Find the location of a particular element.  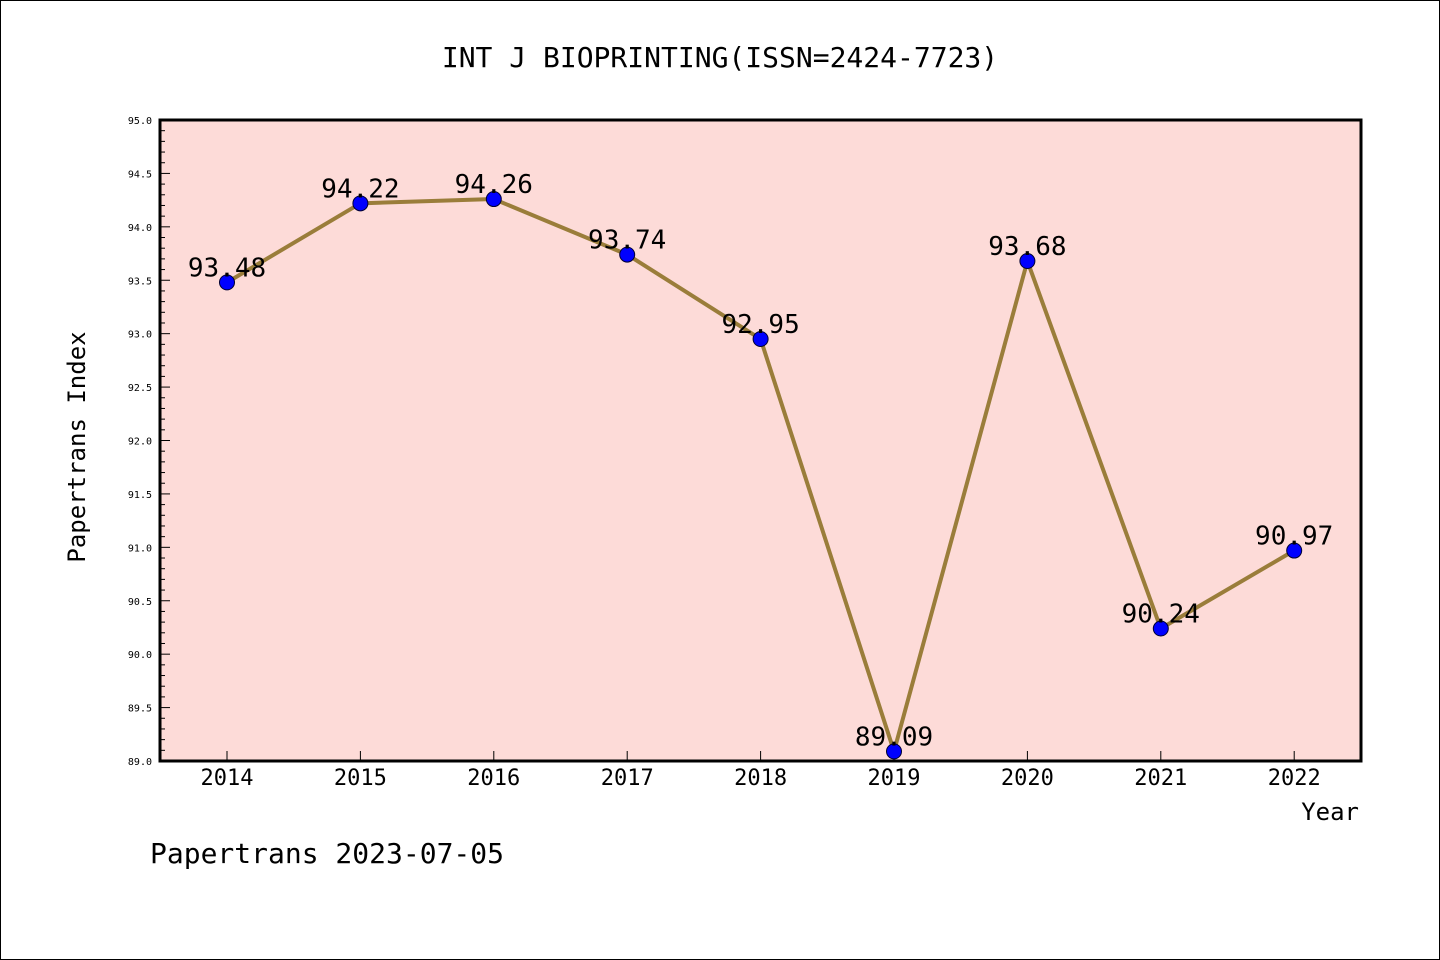

data-label: 90.24 is located at coordinates (1161, 615).